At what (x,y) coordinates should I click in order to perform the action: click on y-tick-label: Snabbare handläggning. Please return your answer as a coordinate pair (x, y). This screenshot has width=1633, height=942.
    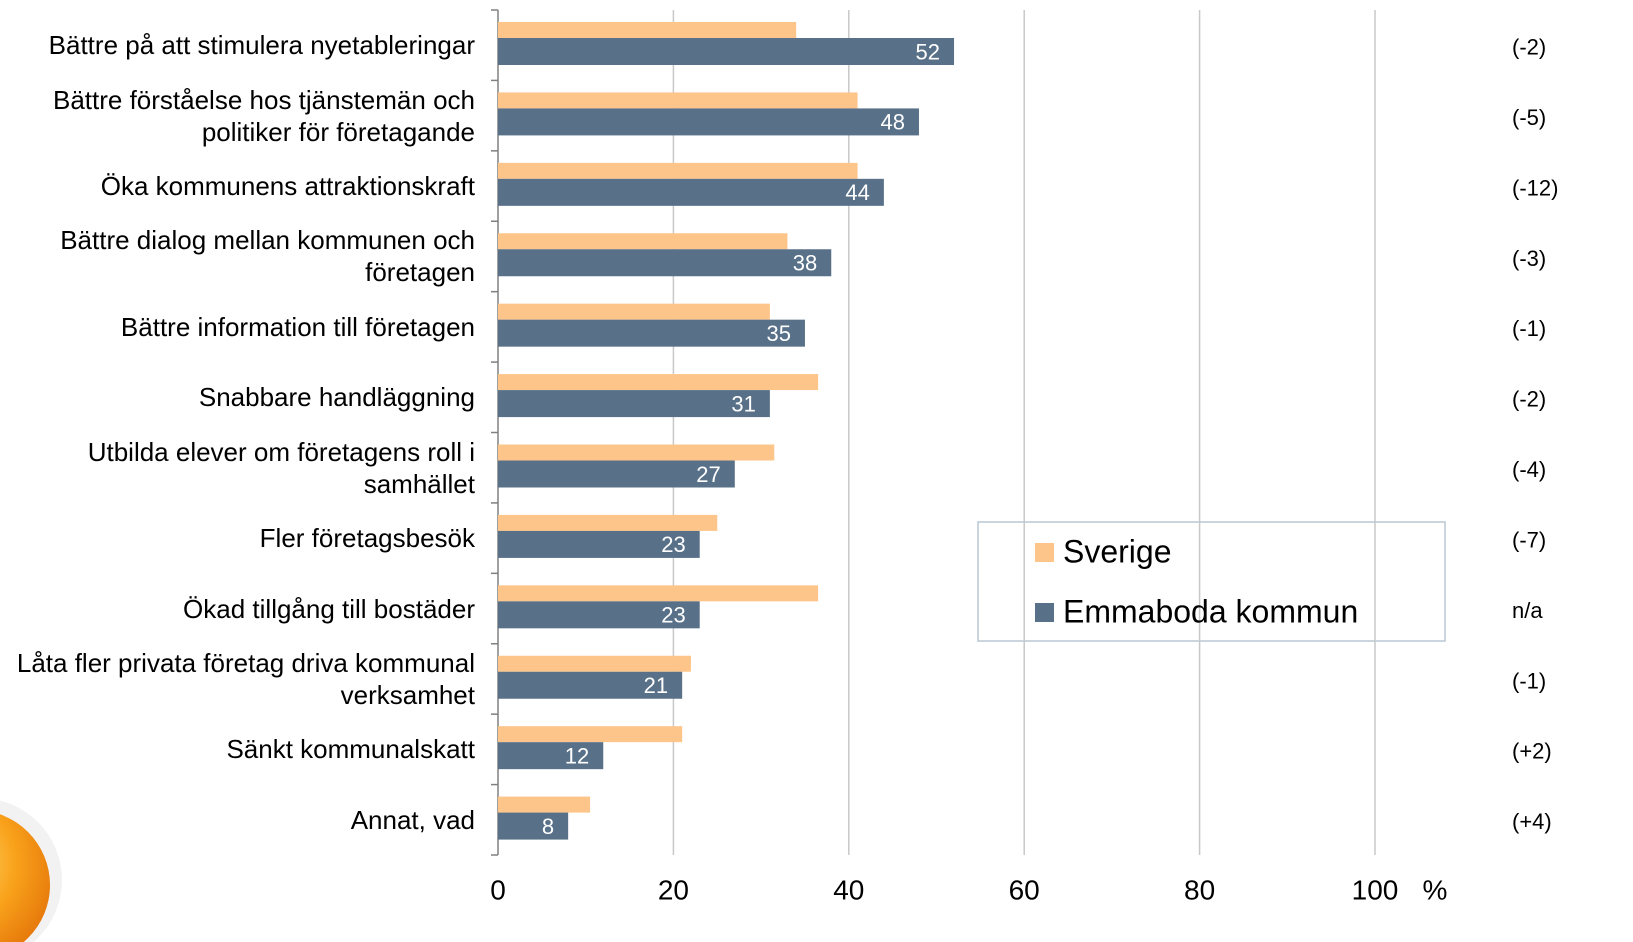
    Looking at the image, I should click on (336, 397).